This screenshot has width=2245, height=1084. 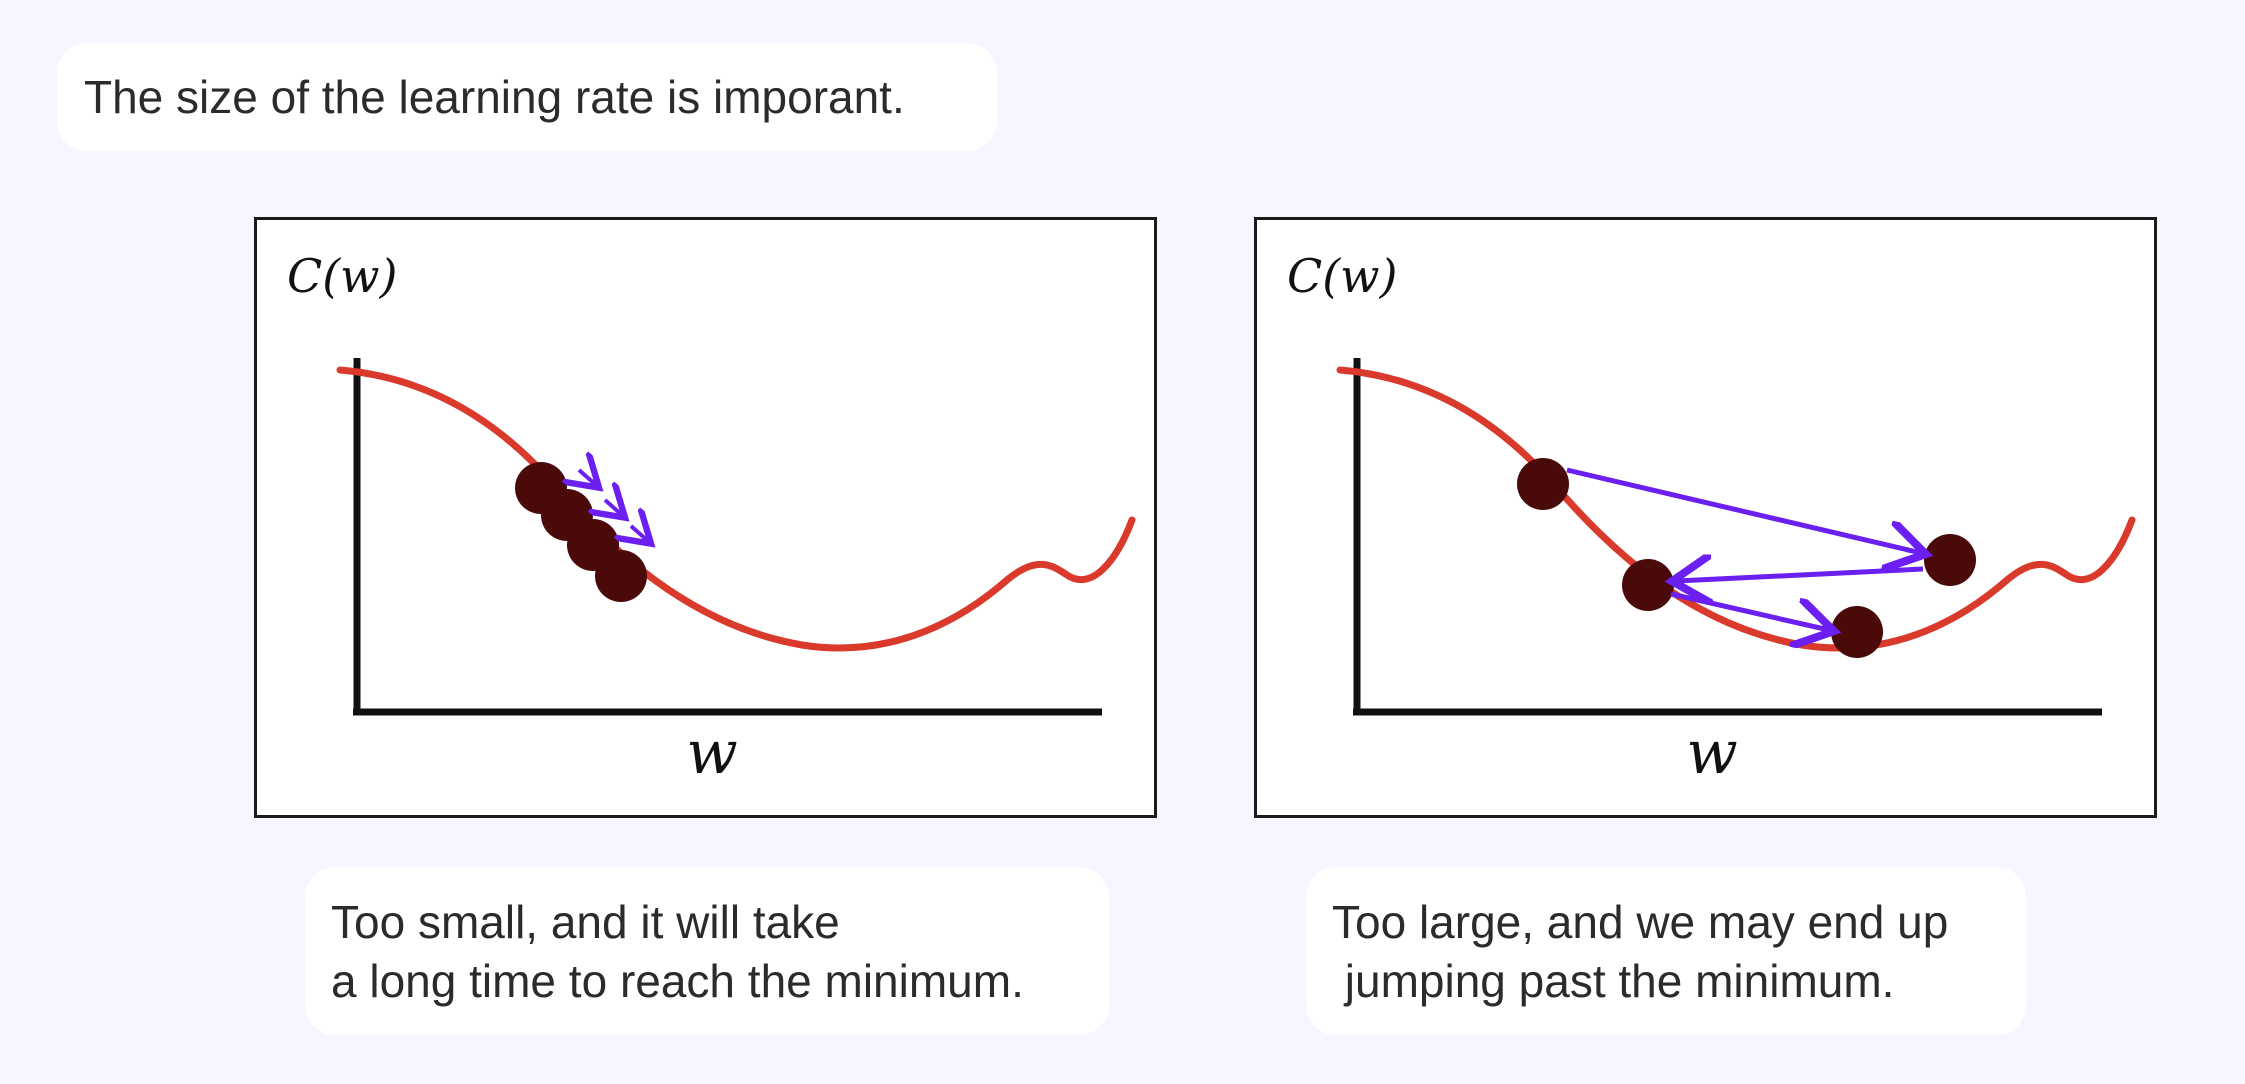 What do you see at coordinates (585, 922) in the screenshot?
I see `caption-line: Too small, and it will take` at bounding box center [585, 922].